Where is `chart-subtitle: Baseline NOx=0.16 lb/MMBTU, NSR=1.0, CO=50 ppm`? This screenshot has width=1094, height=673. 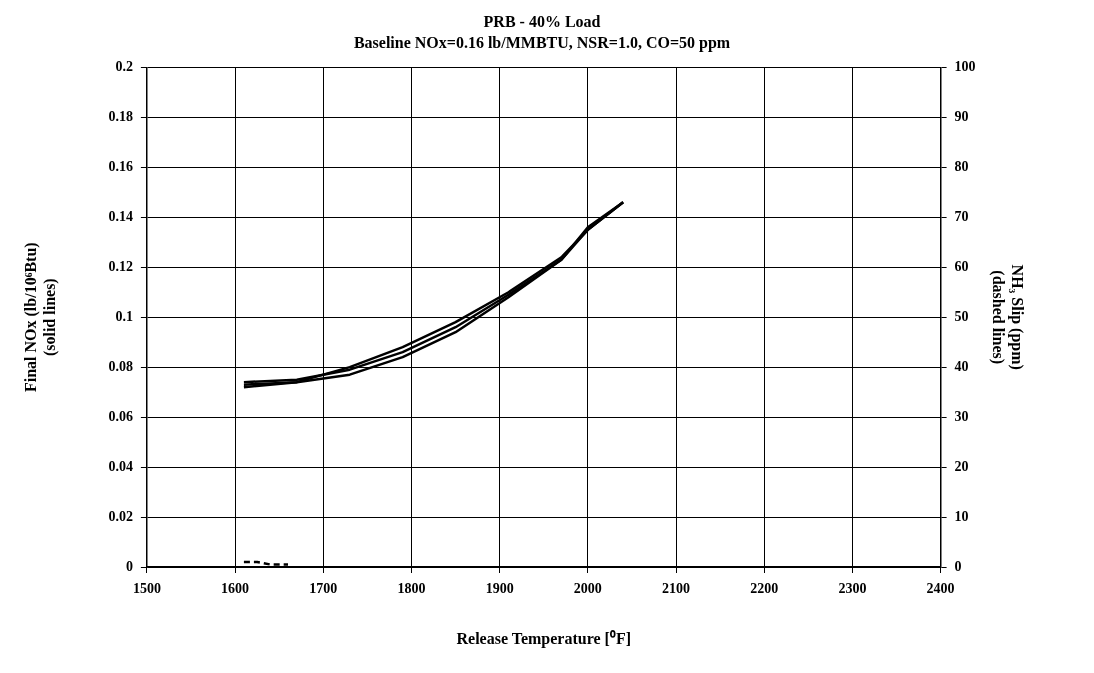
chart-subtitle: Baseline NOx=0.16 lb/MMBTU, NSR=1.0, CO=50 ppm is located at coordinates (542, 42).